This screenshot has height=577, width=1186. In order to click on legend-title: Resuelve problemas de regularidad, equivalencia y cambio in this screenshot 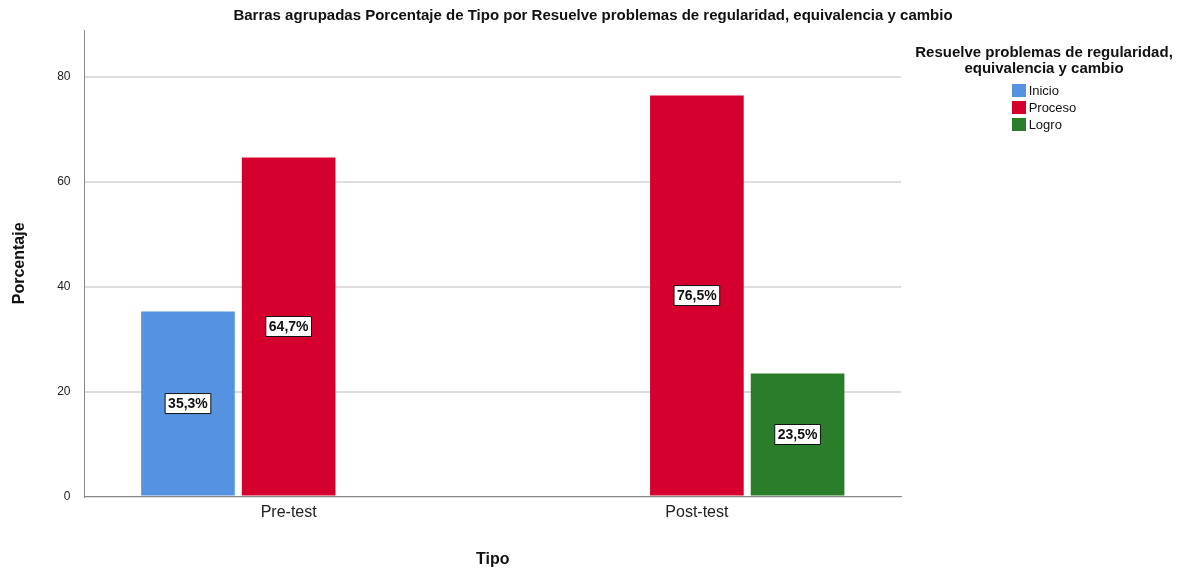, I will do `click(1044, 59)`.